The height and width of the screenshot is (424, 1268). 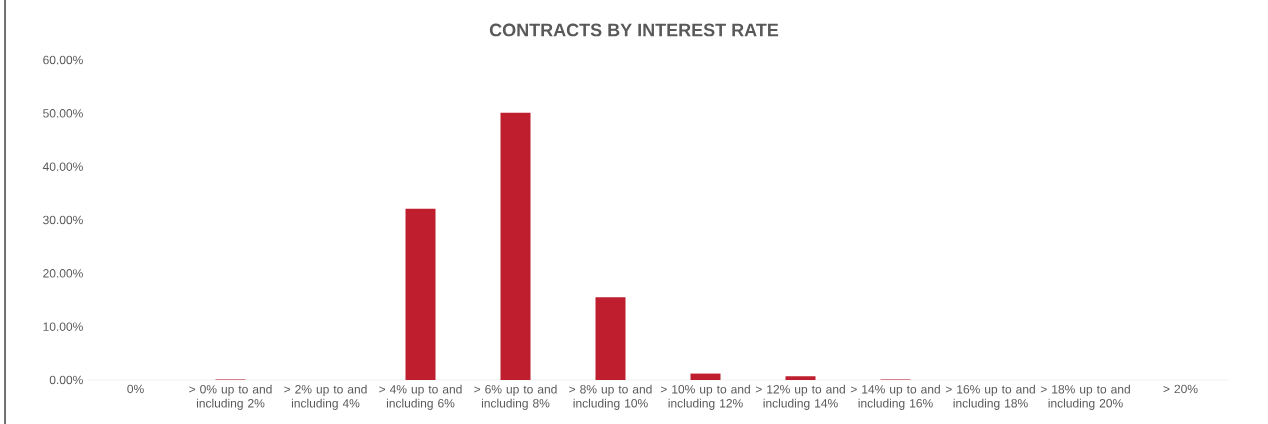 What do you see at coordinates (420, 397) in the screenshot?
I see `x-tick-label: > 4% up to and including 6%` at bounding box center [420, 397].